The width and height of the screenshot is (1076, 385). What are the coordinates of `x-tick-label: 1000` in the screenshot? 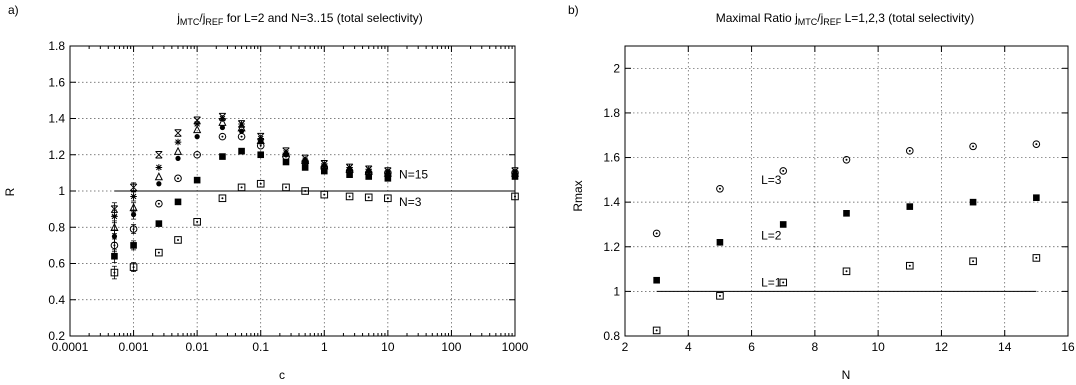 It's located at (515, 347).